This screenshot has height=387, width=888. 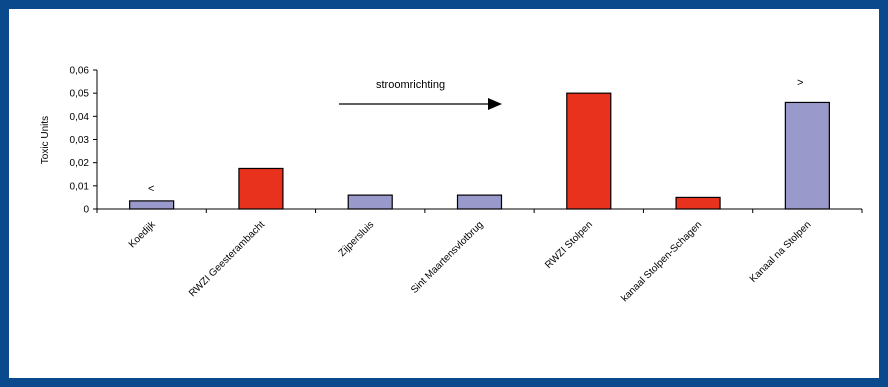 What do you see at coordinates (410, 85) in the screenshot?
I see `arrow-label: stroomrichting` at bounding box center [410, 85].